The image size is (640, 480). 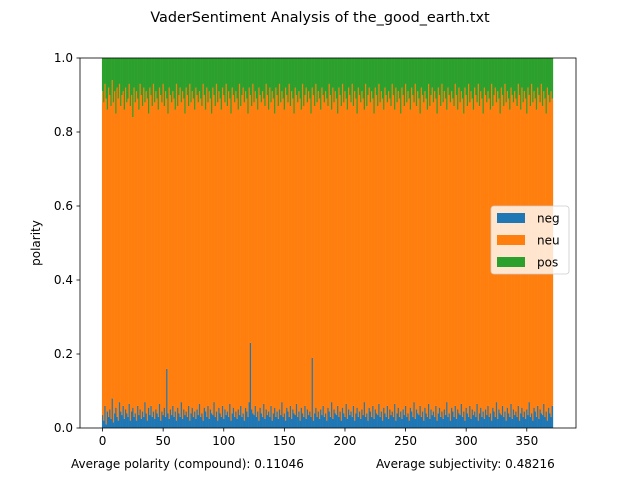 I want to click on legend: neg neu pos, so click(x=530, y=240).